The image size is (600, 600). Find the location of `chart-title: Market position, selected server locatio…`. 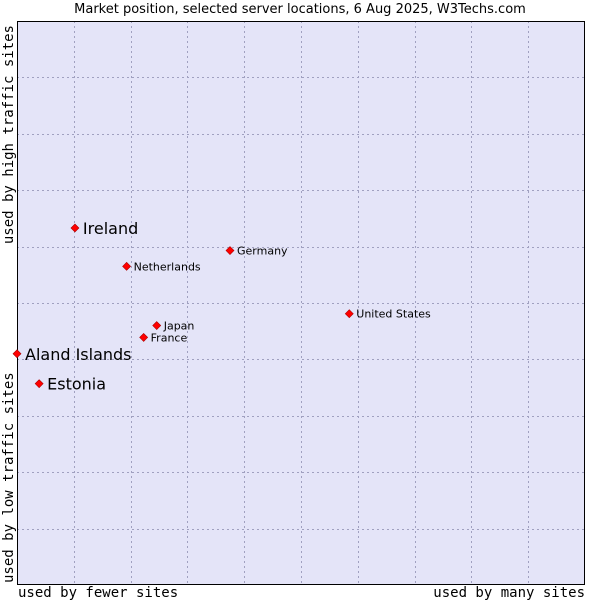

chart-title: Market position, selected server locatio… is located at coordinates (300, 9).